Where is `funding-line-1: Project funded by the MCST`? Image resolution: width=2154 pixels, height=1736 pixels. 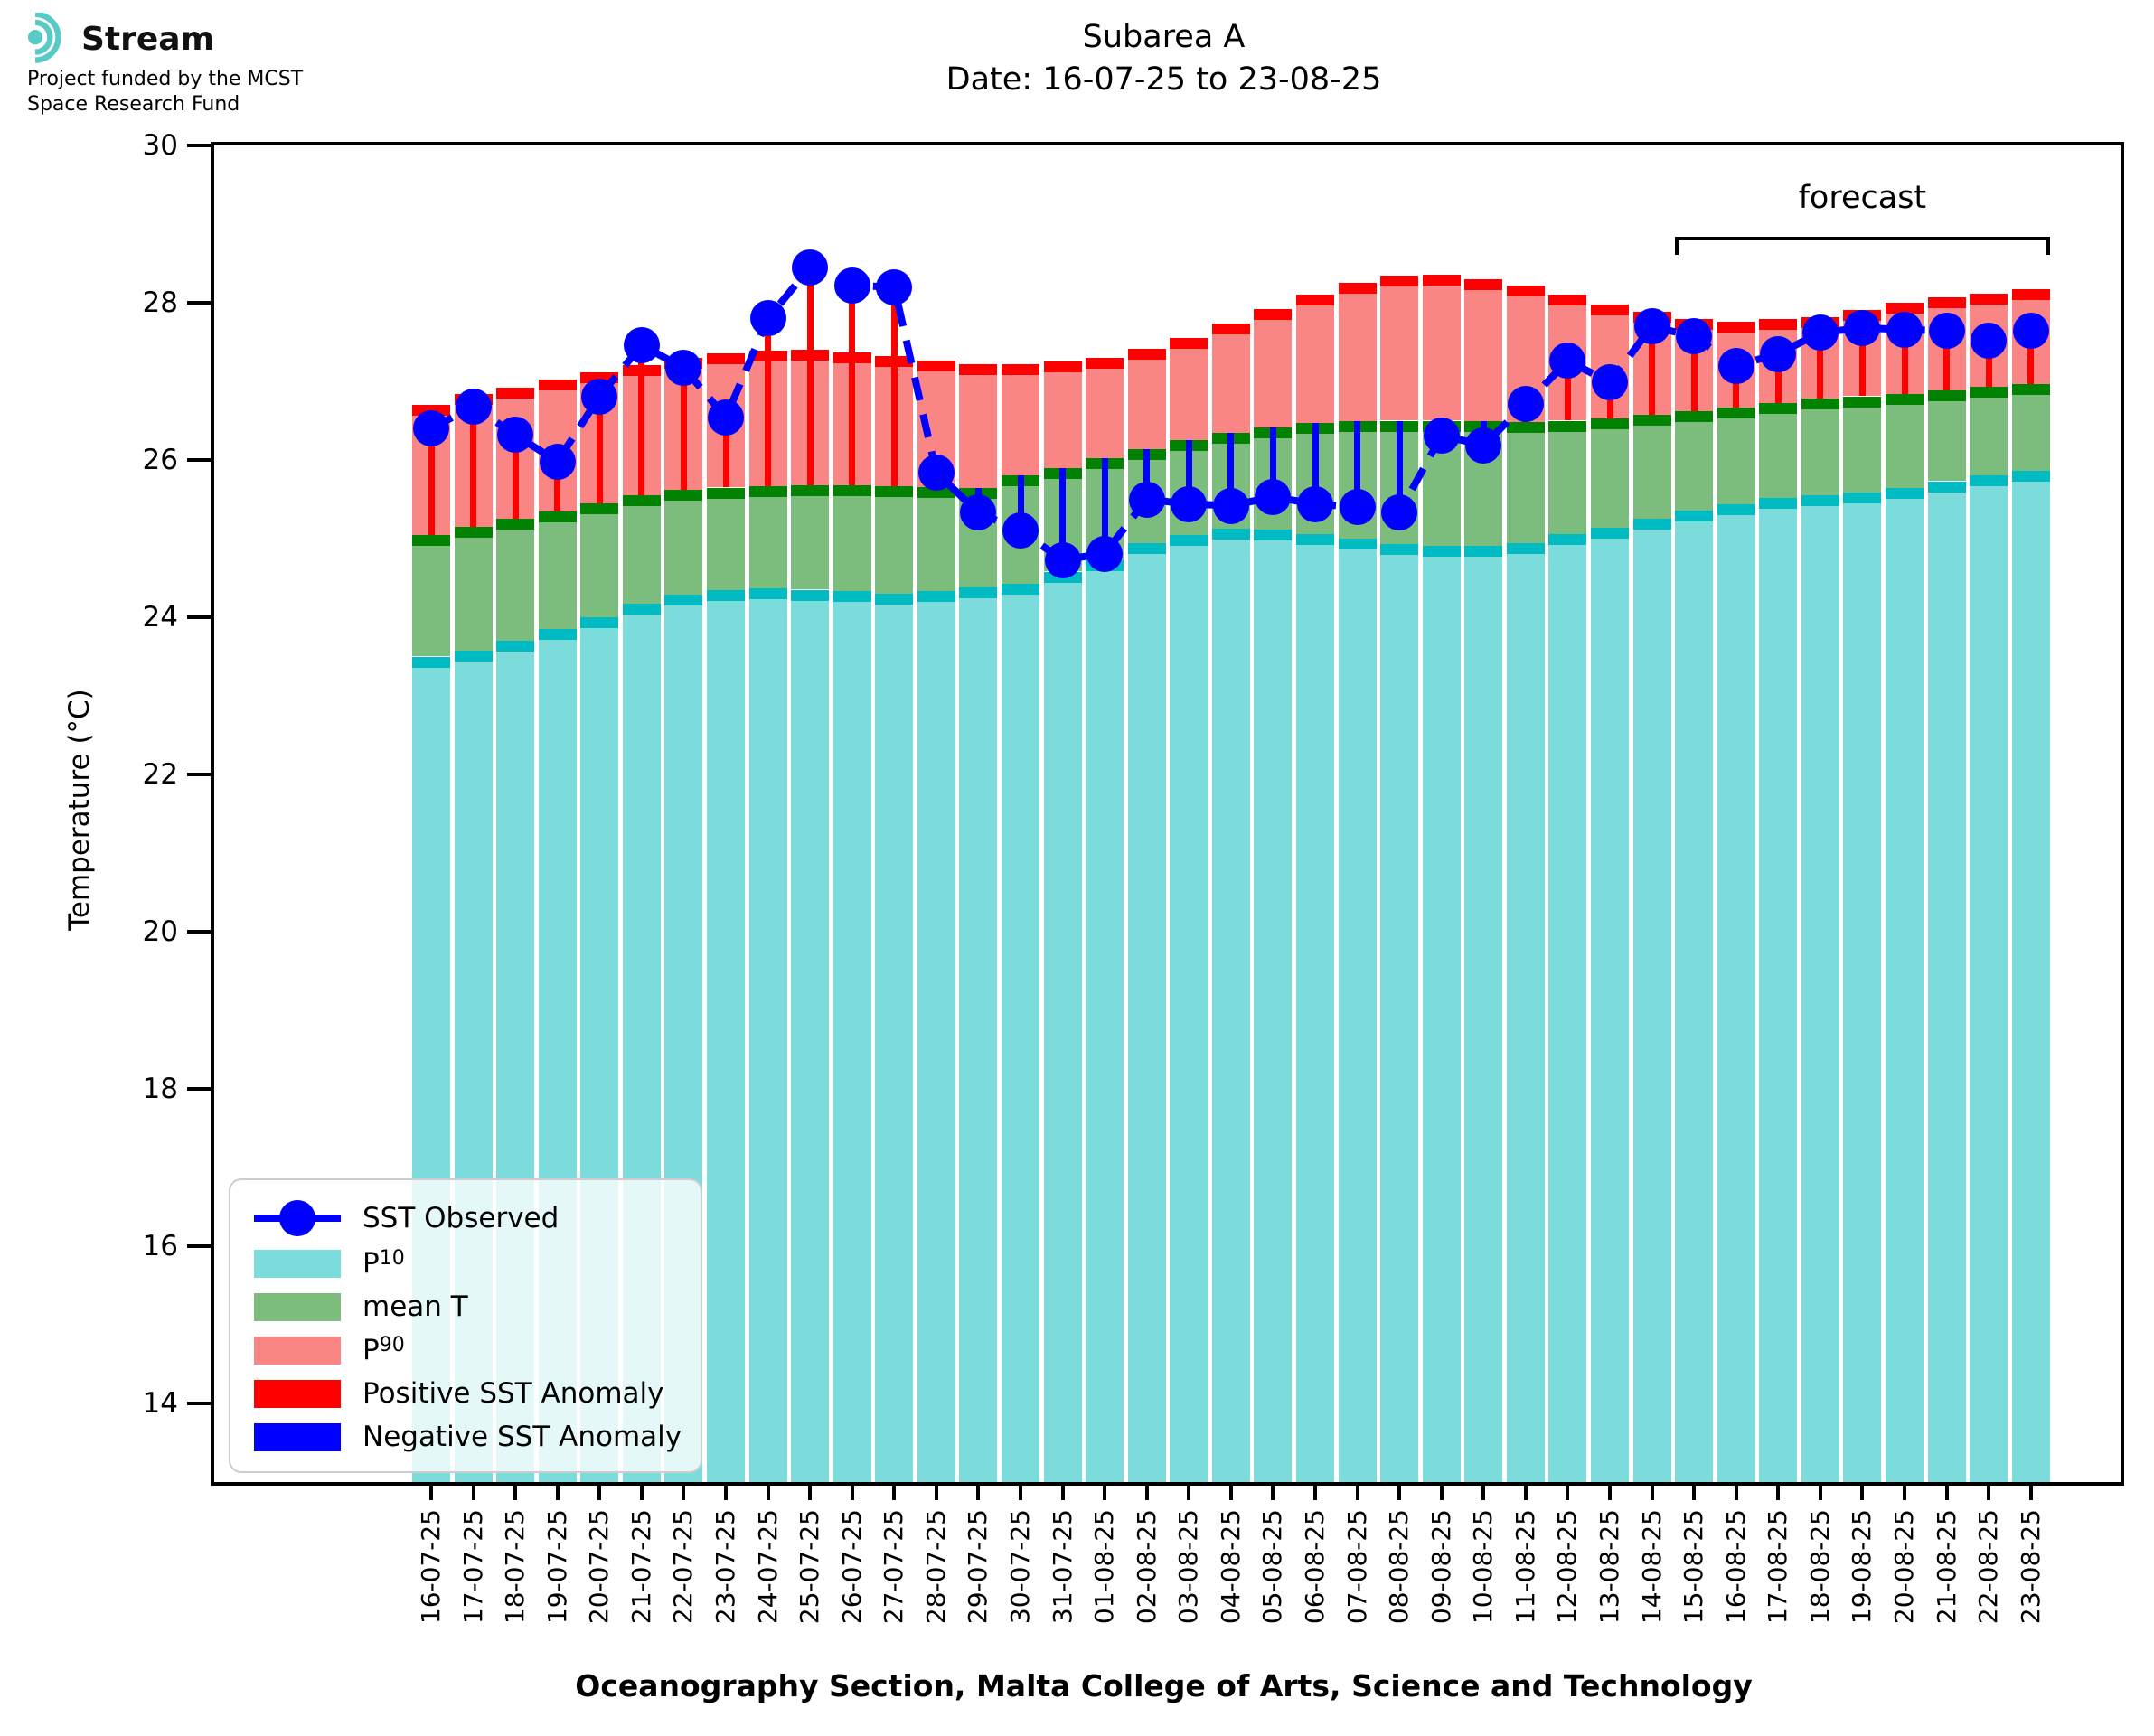
funding-line-1: Project funded by the MCST is located at coordinates (165, 79).